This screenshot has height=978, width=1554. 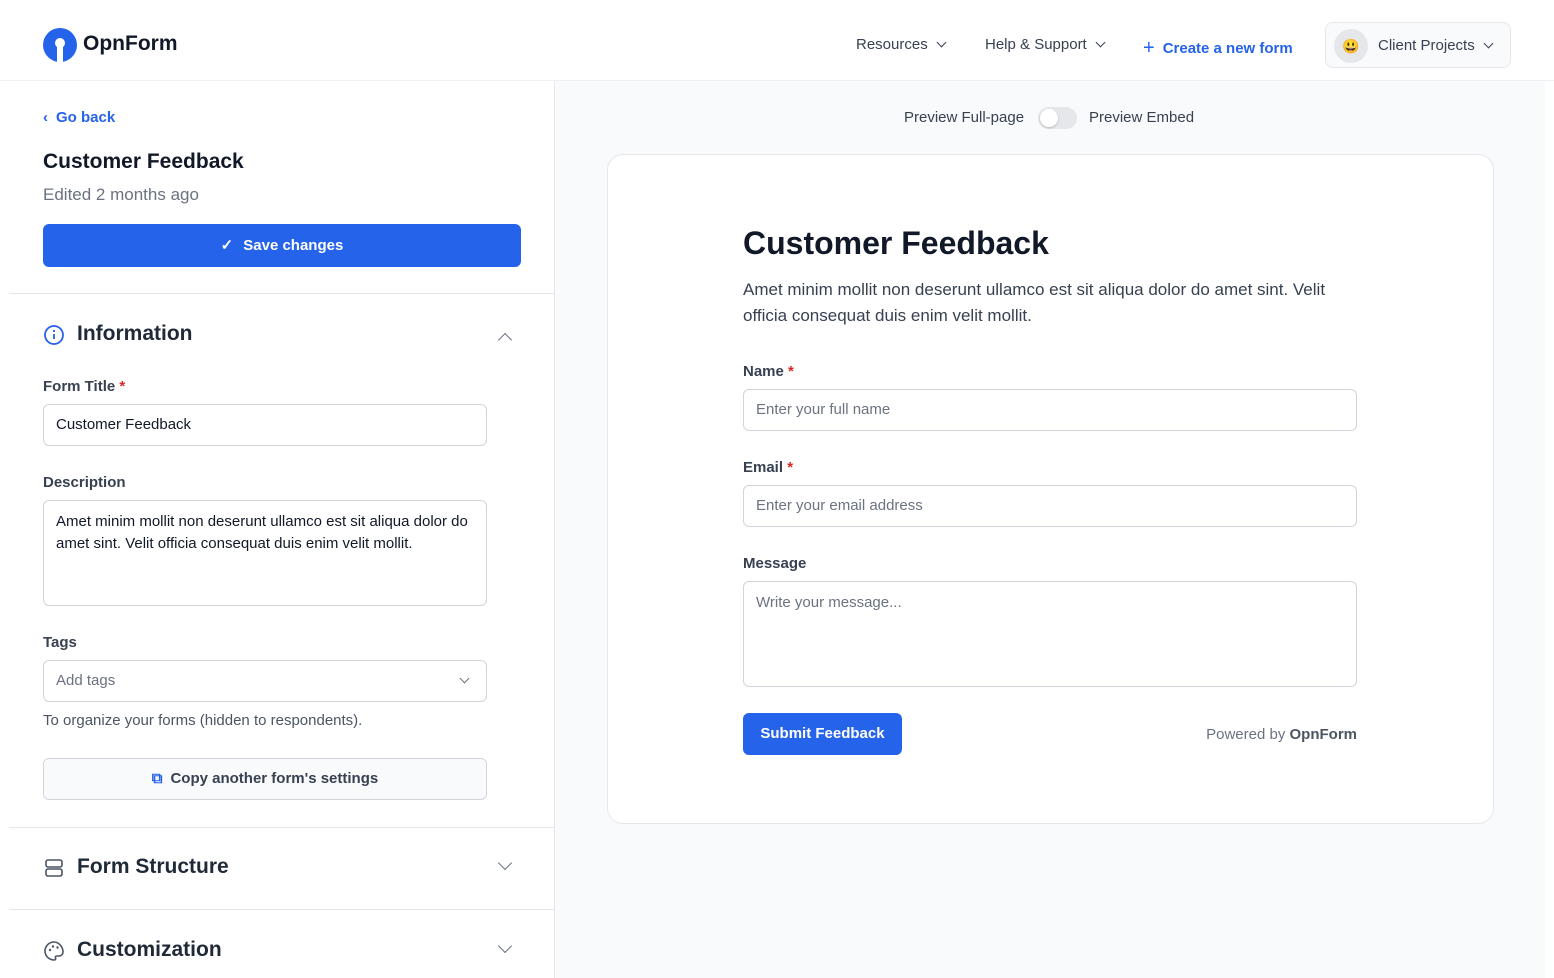 What do you see at coordinates (265, 779) in the screenshot?
I see `copy-settings-button: ⧉ Copy another form's settings` at bounding box center [265, 779].